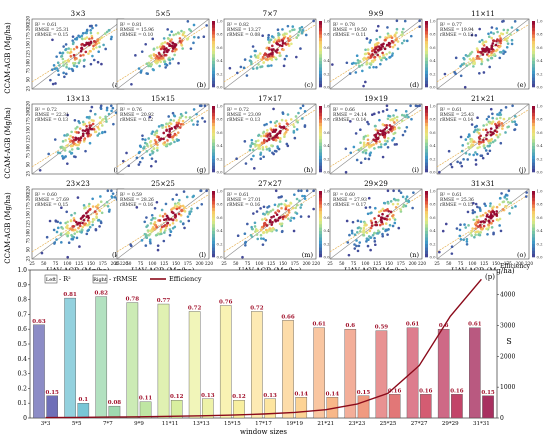  Describe the element at coordinates (456, 205) in the screenshot. I see `panel-rrmse: rRMSE = 0.15` at that location.